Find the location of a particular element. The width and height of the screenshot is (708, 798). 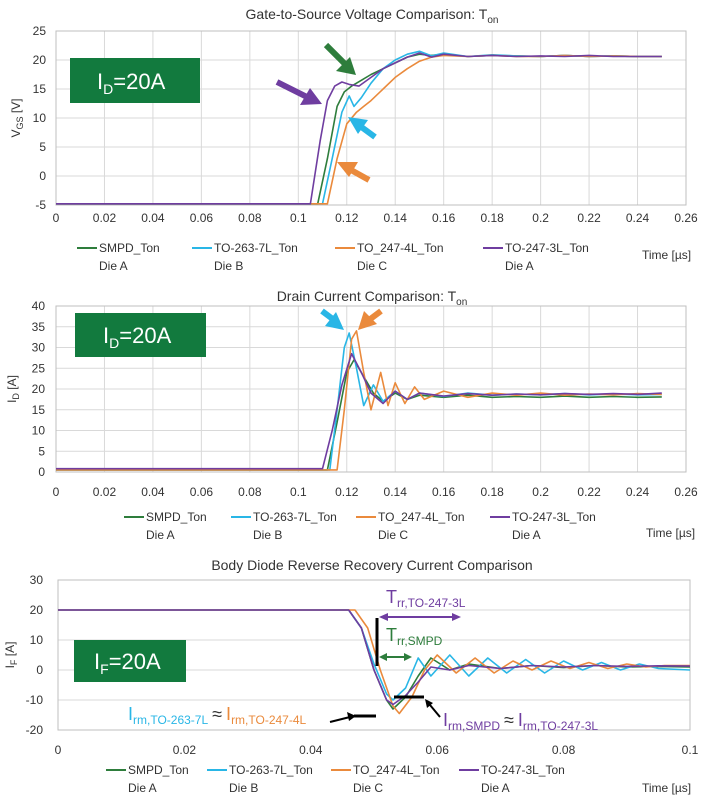

legend-die-label: Die C is located at coordinates (372, 266).